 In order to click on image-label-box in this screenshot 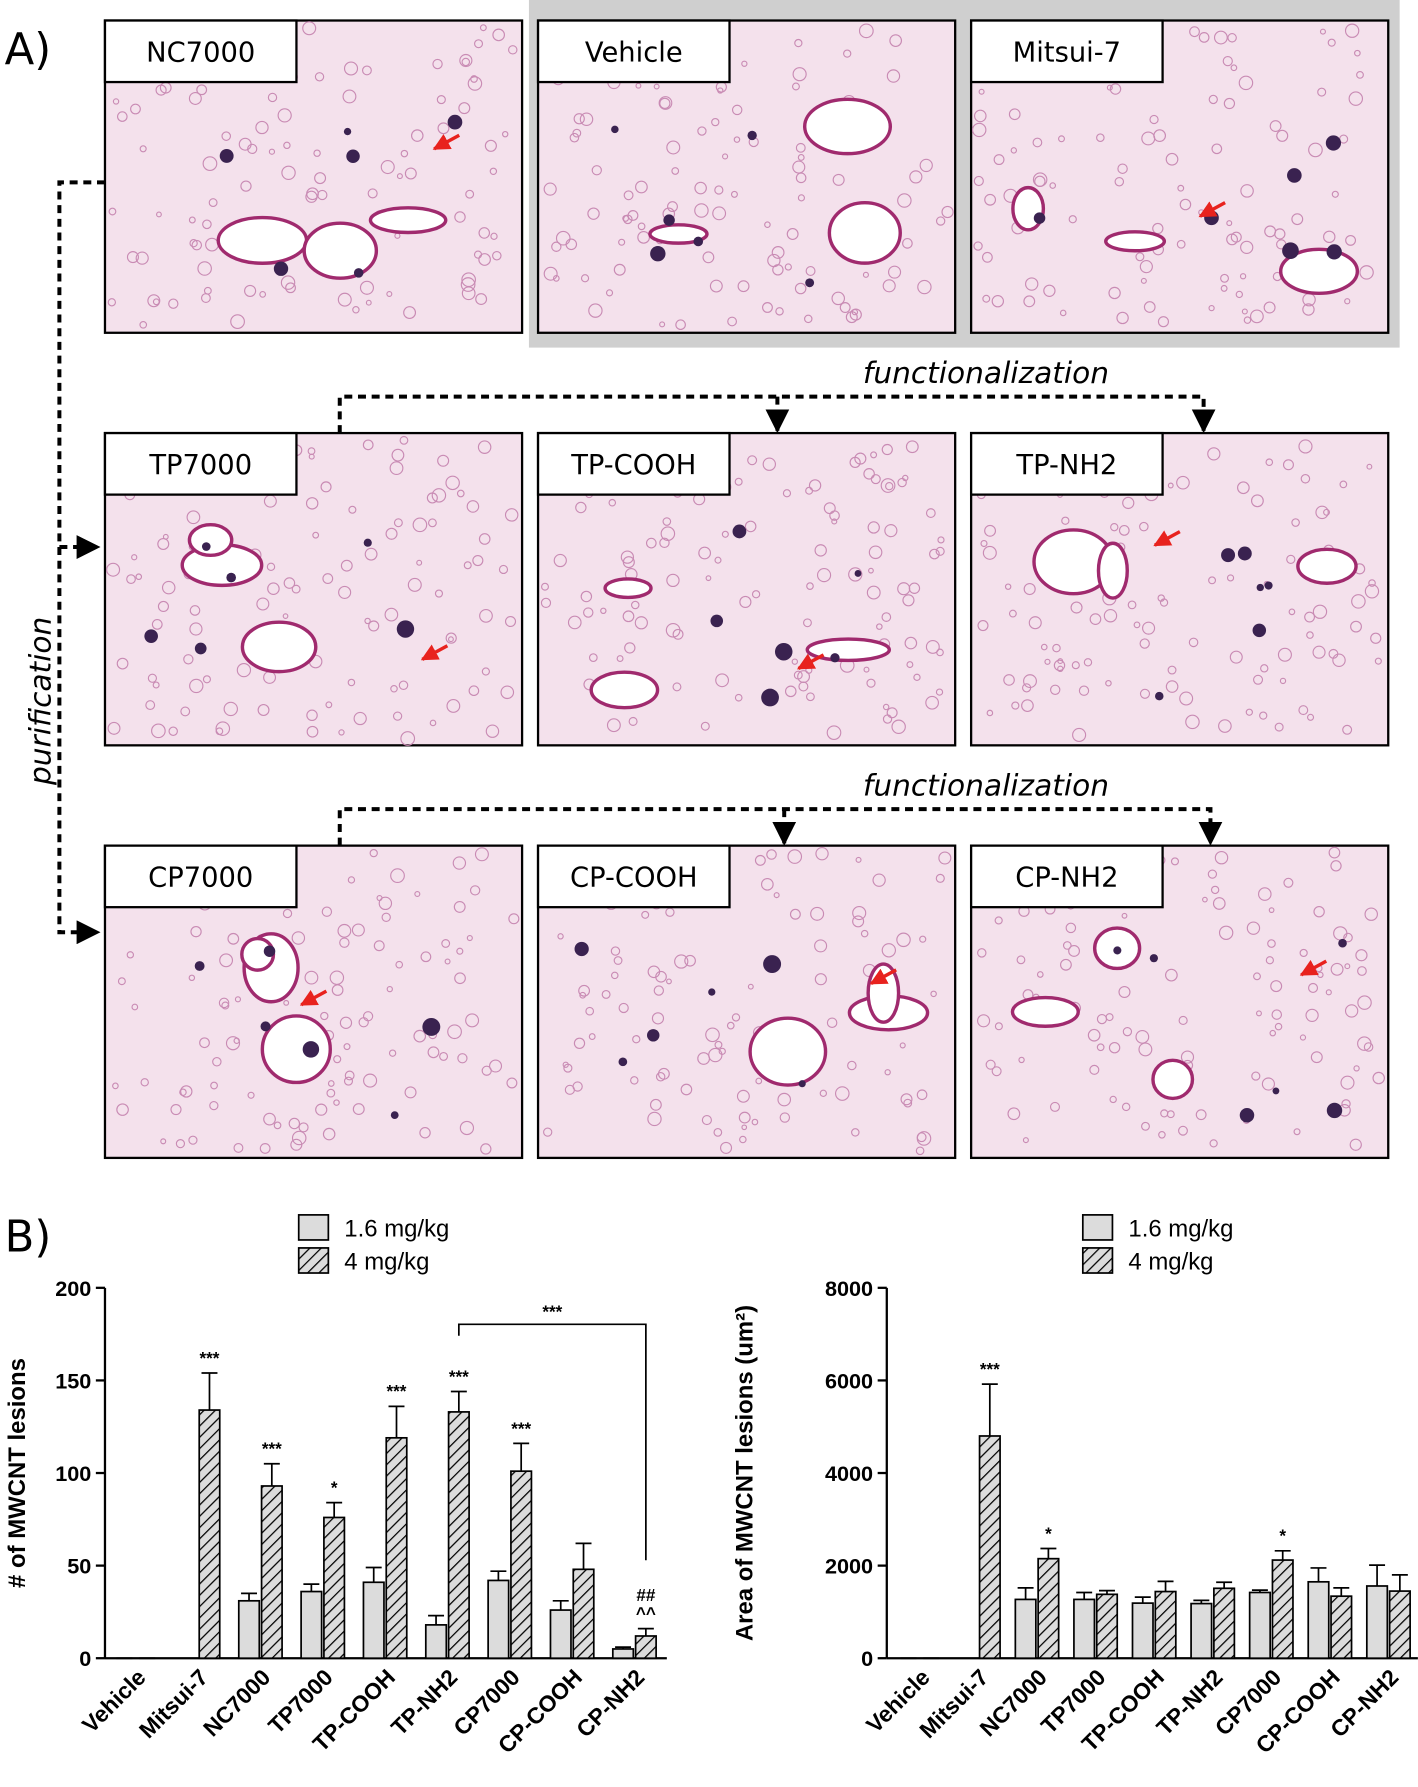, I will do `click(1066, 51)`.